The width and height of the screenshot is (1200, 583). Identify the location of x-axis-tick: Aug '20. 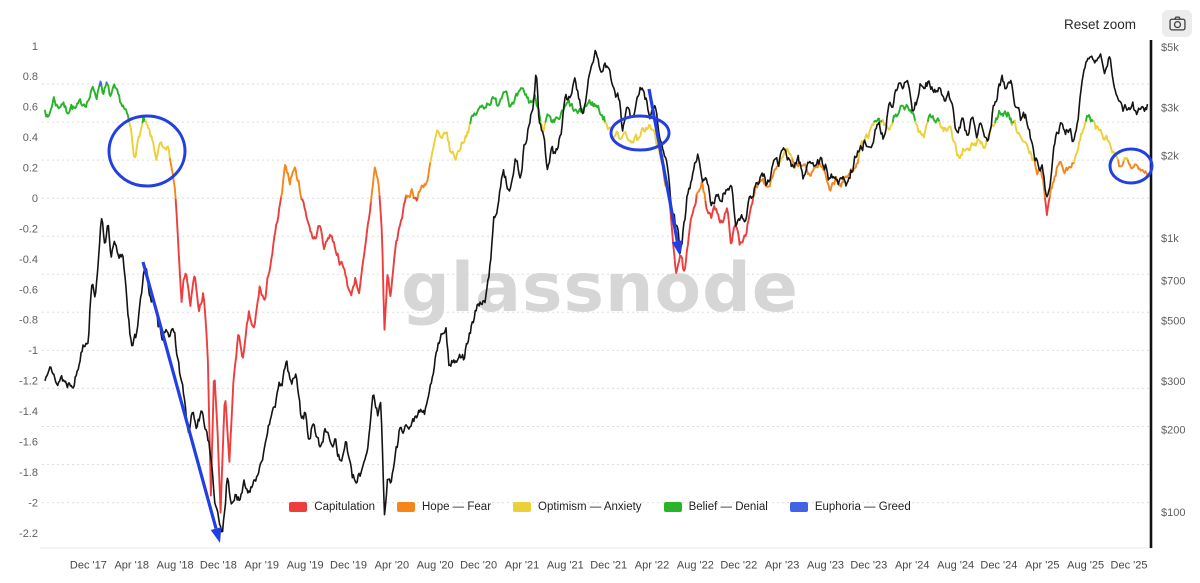
(435, 566).